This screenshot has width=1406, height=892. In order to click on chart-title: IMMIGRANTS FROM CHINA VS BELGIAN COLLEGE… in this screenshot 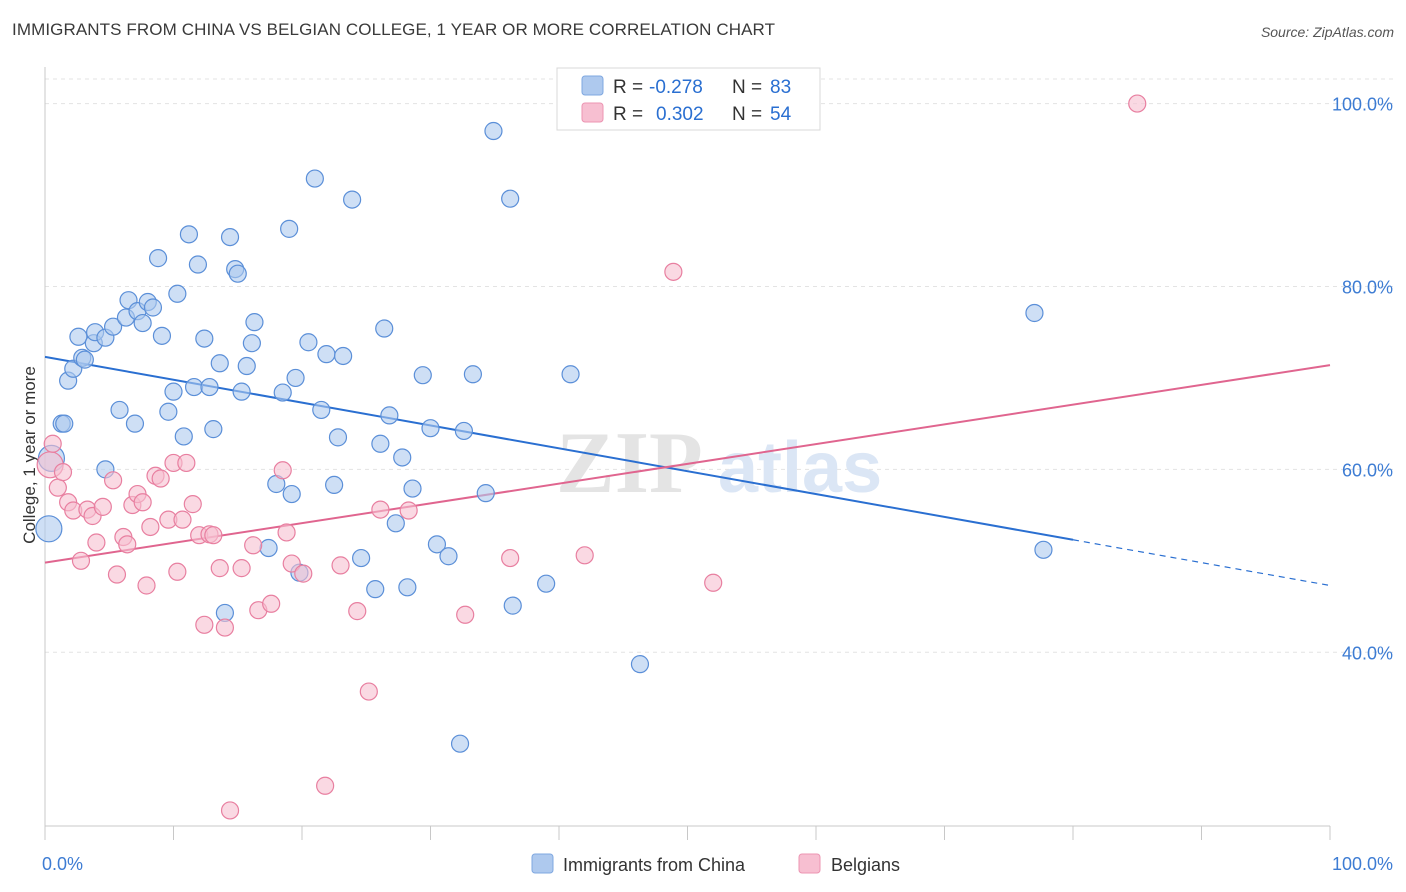, I will do `click(394, 29)`.